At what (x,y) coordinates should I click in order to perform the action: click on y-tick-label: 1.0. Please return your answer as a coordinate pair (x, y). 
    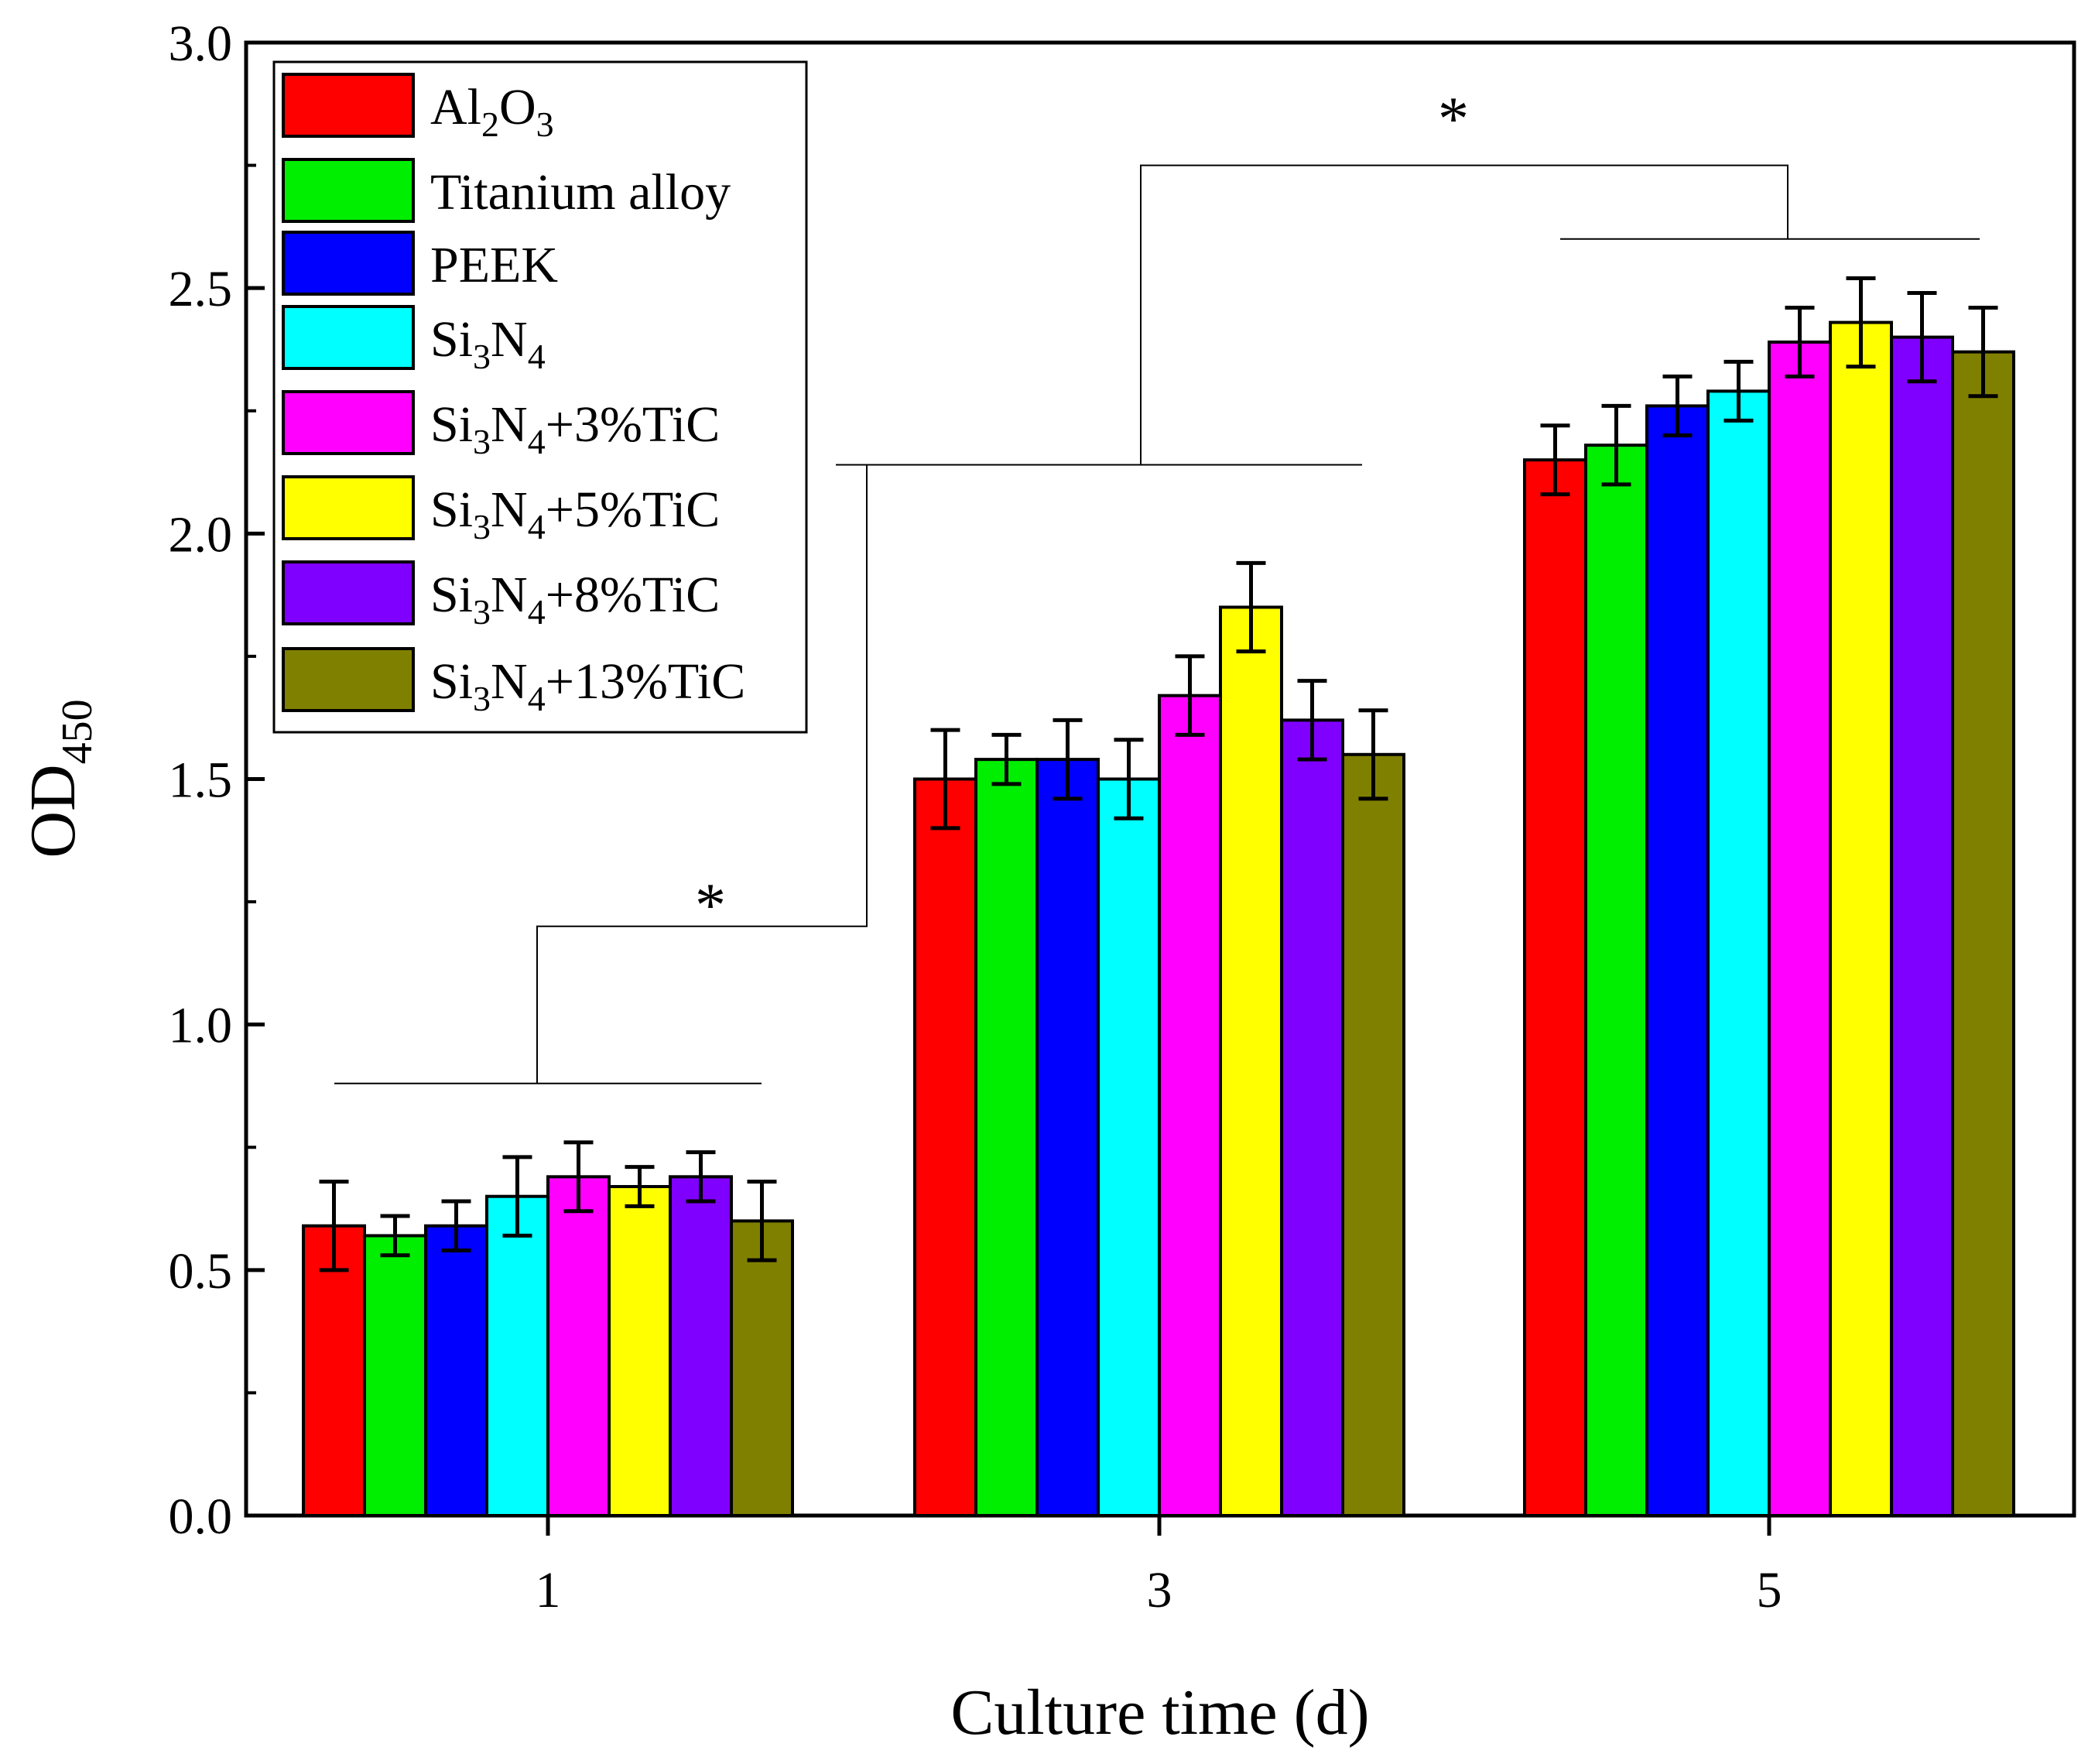
    Looking at the image, I should click on (201, 1026).